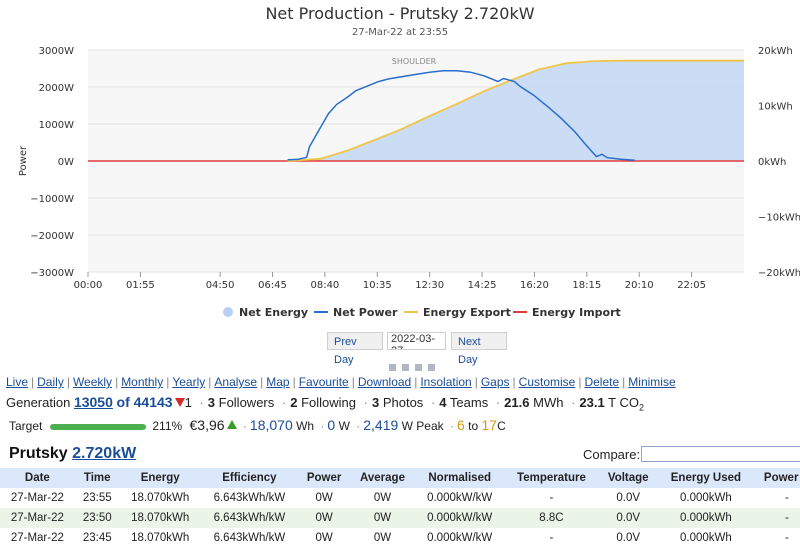 The height and width of the screenshot is (548, 800). What do you see at coordinates (92, 382) in the screenshot?
I see `link-weekly: Weekly` at bounding box center [92, 382].